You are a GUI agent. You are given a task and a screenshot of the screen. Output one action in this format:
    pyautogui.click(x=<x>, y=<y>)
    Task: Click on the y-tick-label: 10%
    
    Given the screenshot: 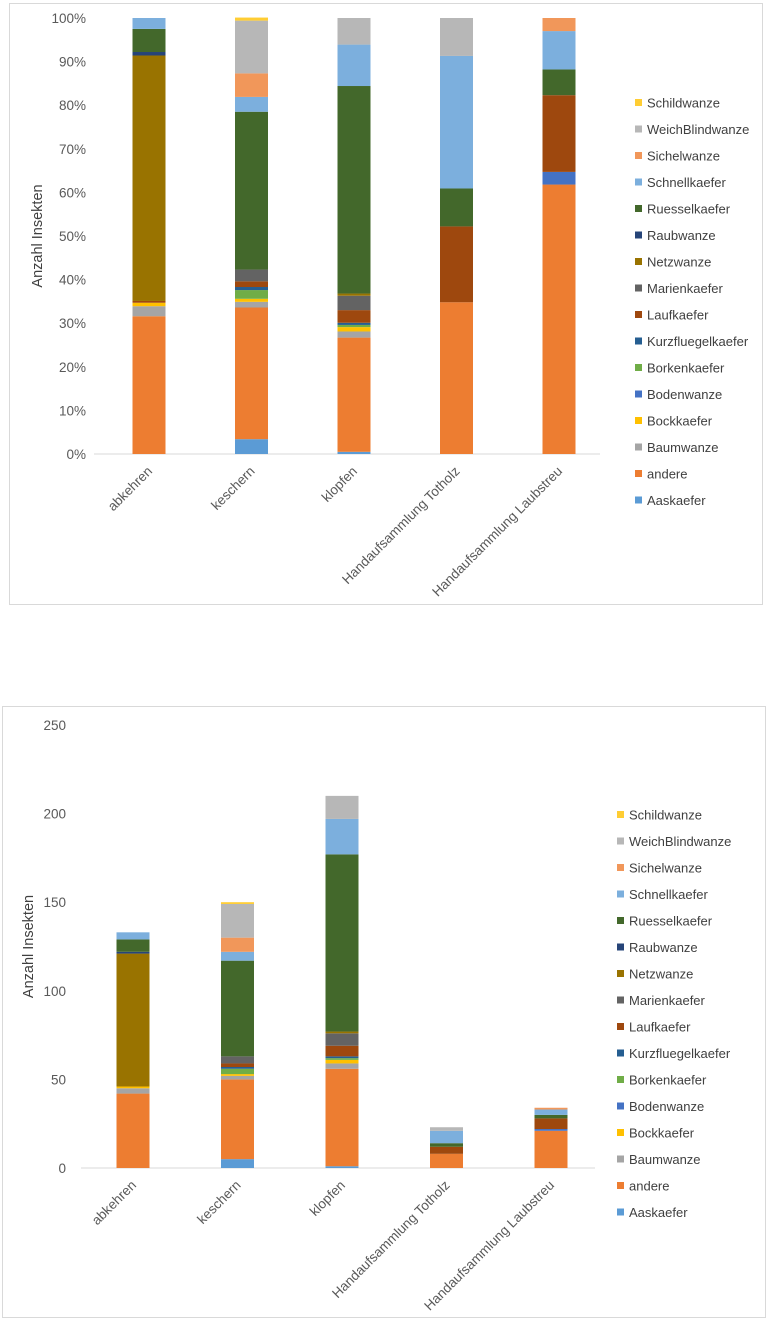 What is the action you would take?
    pyautogui.click(x=72, y=410)
    